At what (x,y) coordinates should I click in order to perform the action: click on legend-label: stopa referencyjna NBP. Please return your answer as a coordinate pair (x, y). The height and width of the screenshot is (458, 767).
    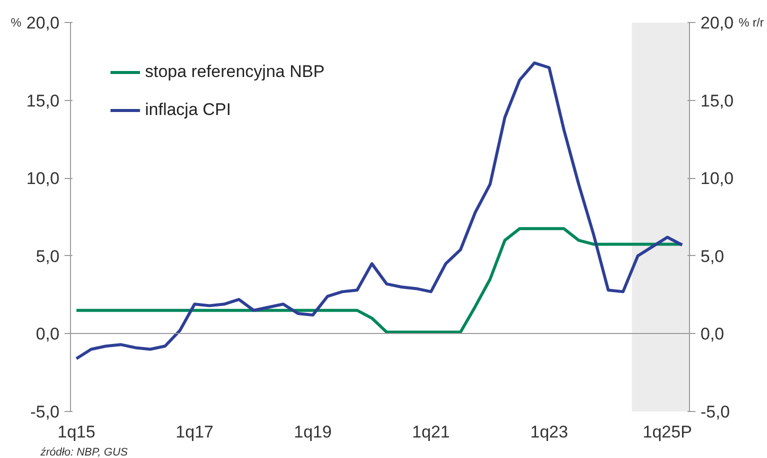
    Looking at the image, I should click on (235, 72).